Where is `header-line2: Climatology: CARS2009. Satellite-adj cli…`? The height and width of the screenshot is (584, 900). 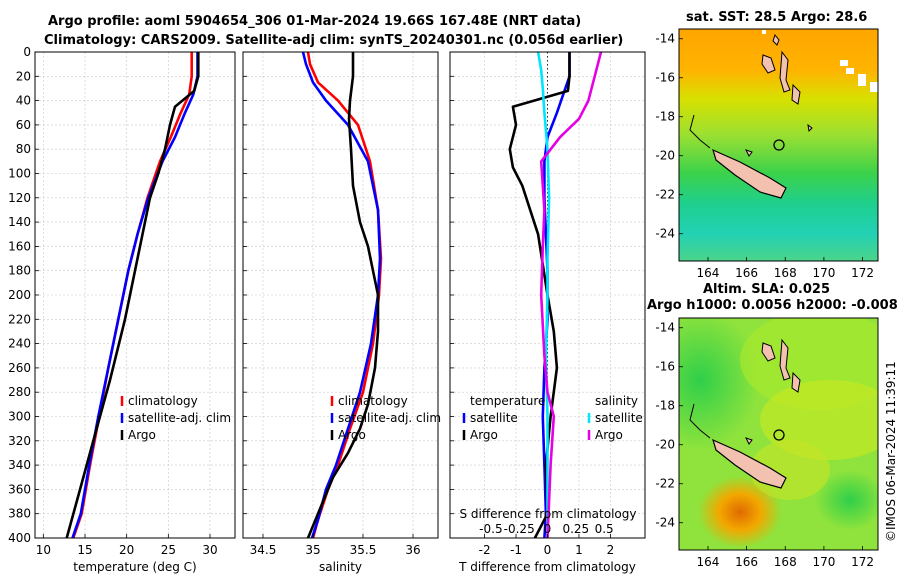 header-line2: Climatology: CARS2009. Satellite-adj cli… is located at coordinates (334, 40).